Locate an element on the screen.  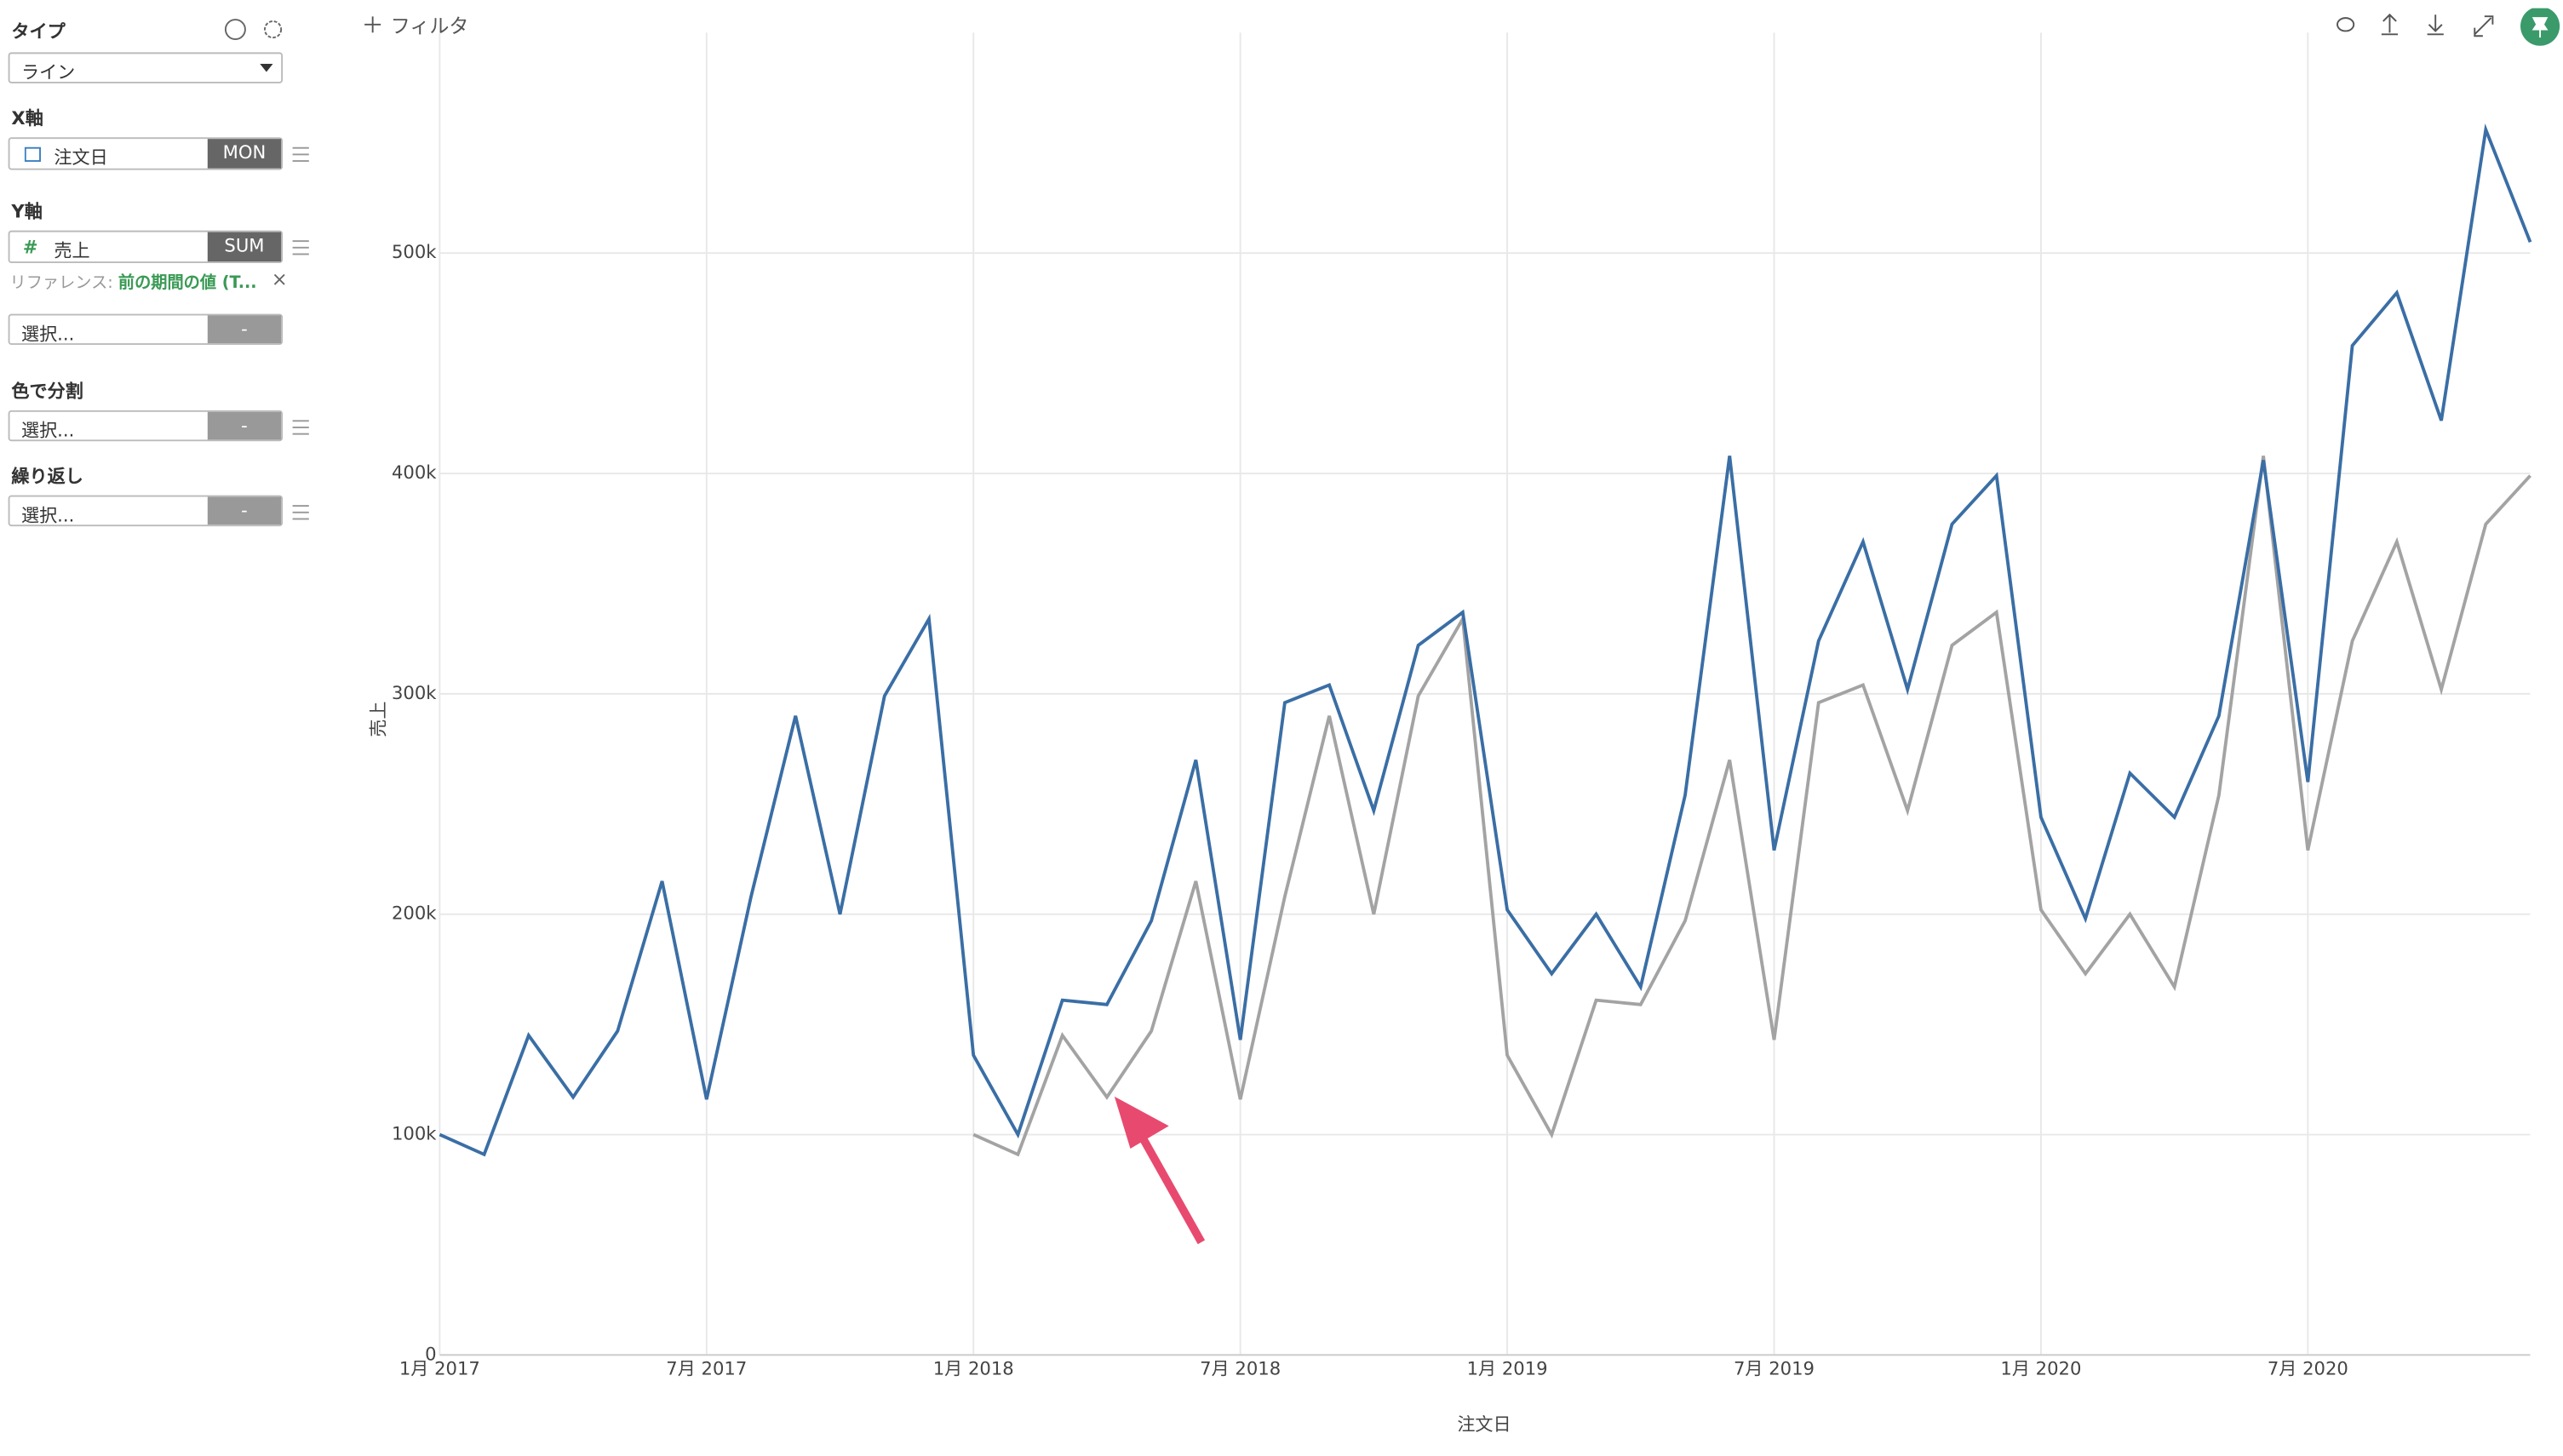
y-axis-title: 売上 is located at coordinates (377, 719).